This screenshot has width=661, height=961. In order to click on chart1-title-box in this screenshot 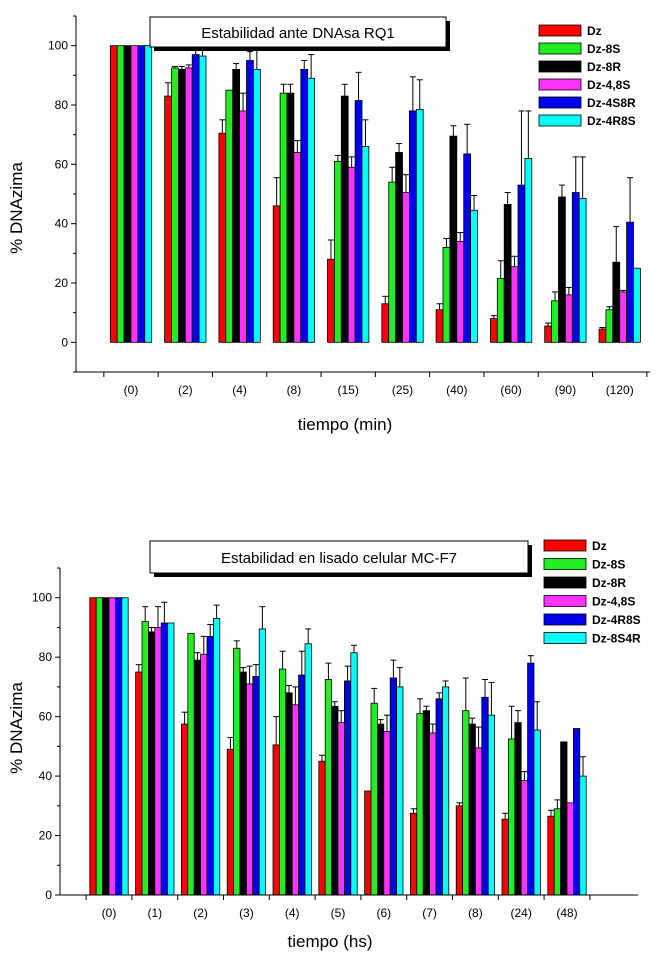, I will do `click(298, 32)`.